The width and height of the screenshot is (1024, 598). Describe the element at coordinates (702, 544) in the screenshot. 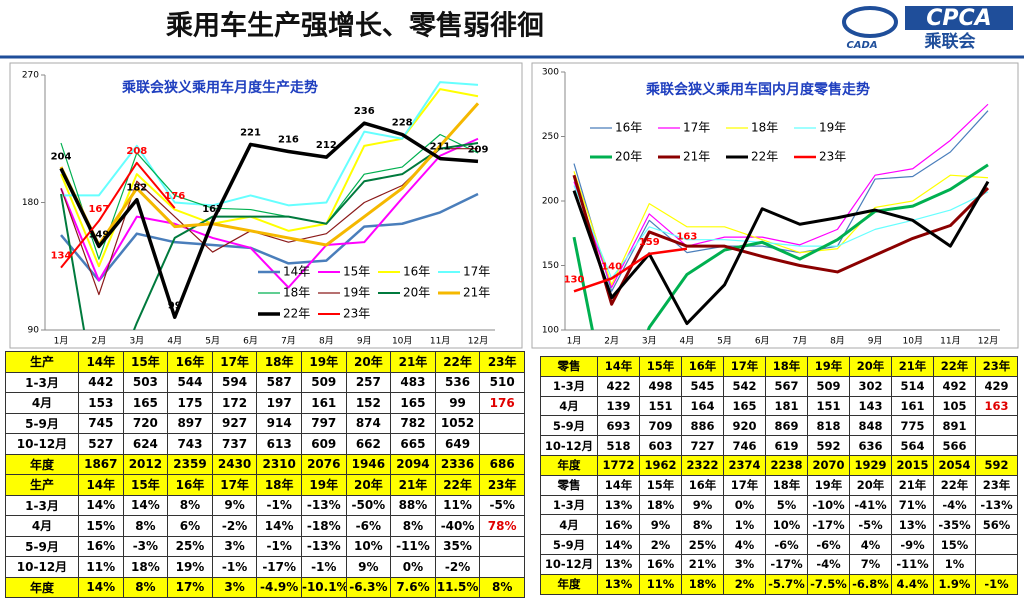

I see `table-cell: 25%` at that location.